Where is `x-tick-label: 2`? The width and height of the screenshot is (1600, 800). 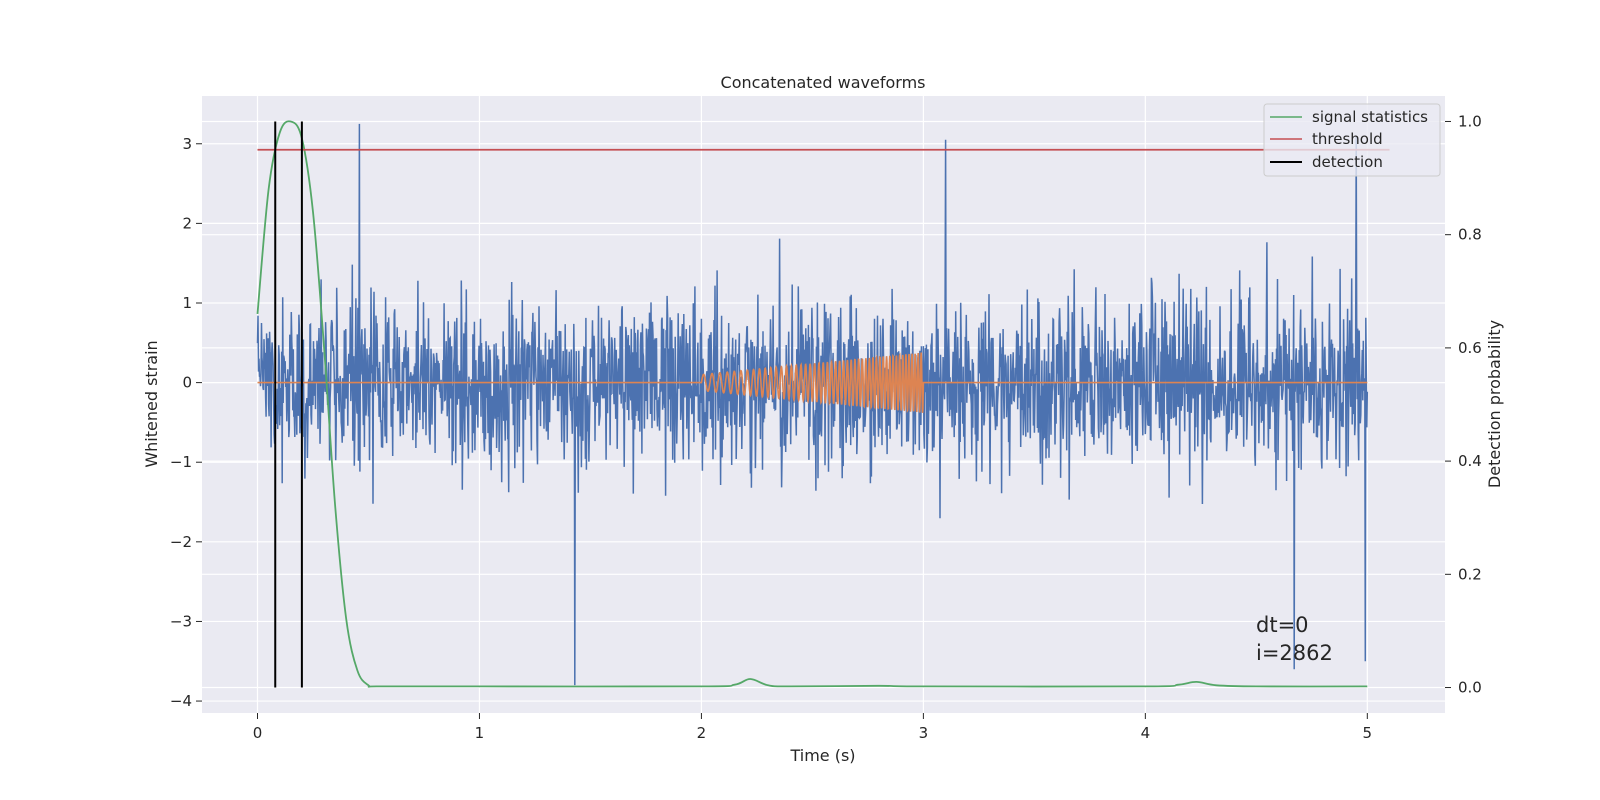 x-tick-label: 2 is located at coordinates (702, 733).